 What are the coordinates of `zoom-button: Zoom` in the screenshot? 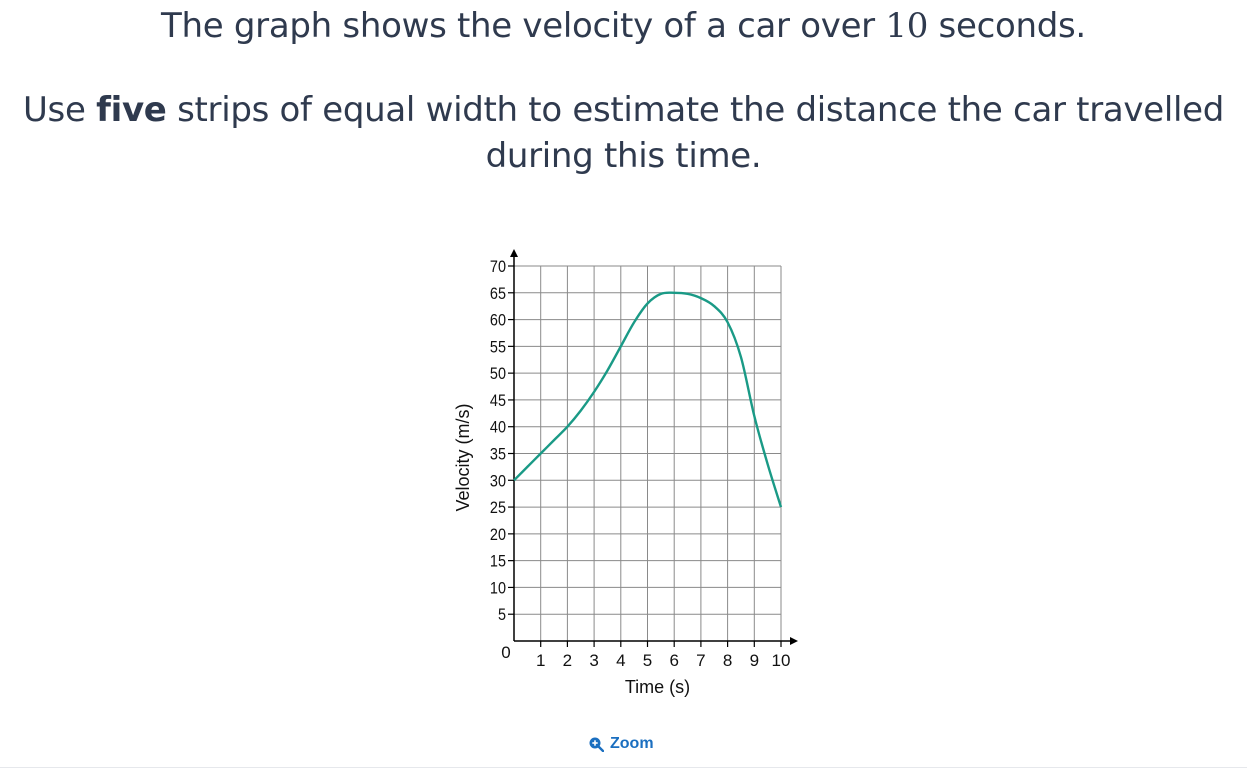 It's located at (621, 744).